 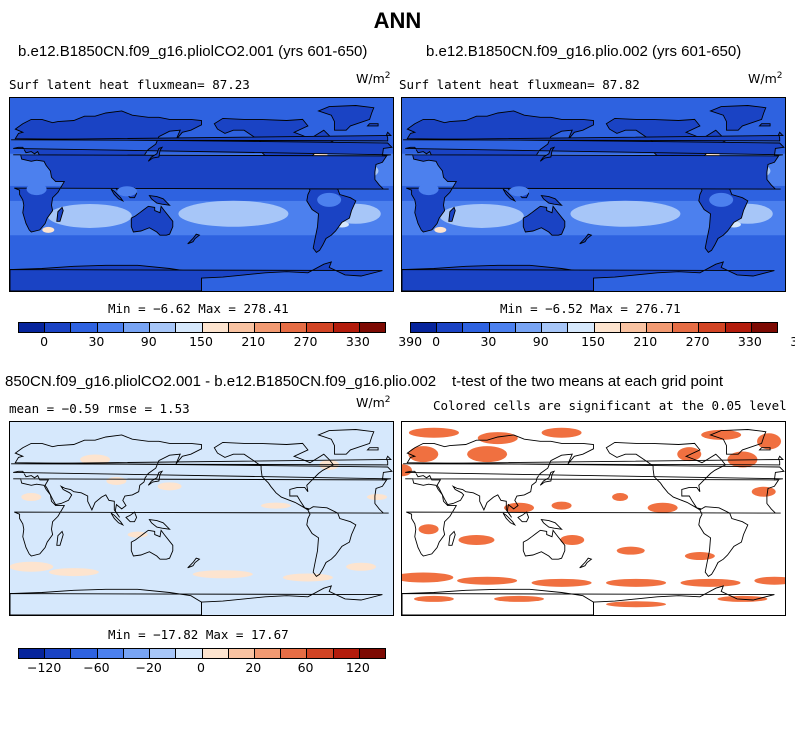 I want to click on panel4-world-map, so click(x=593, y=518).